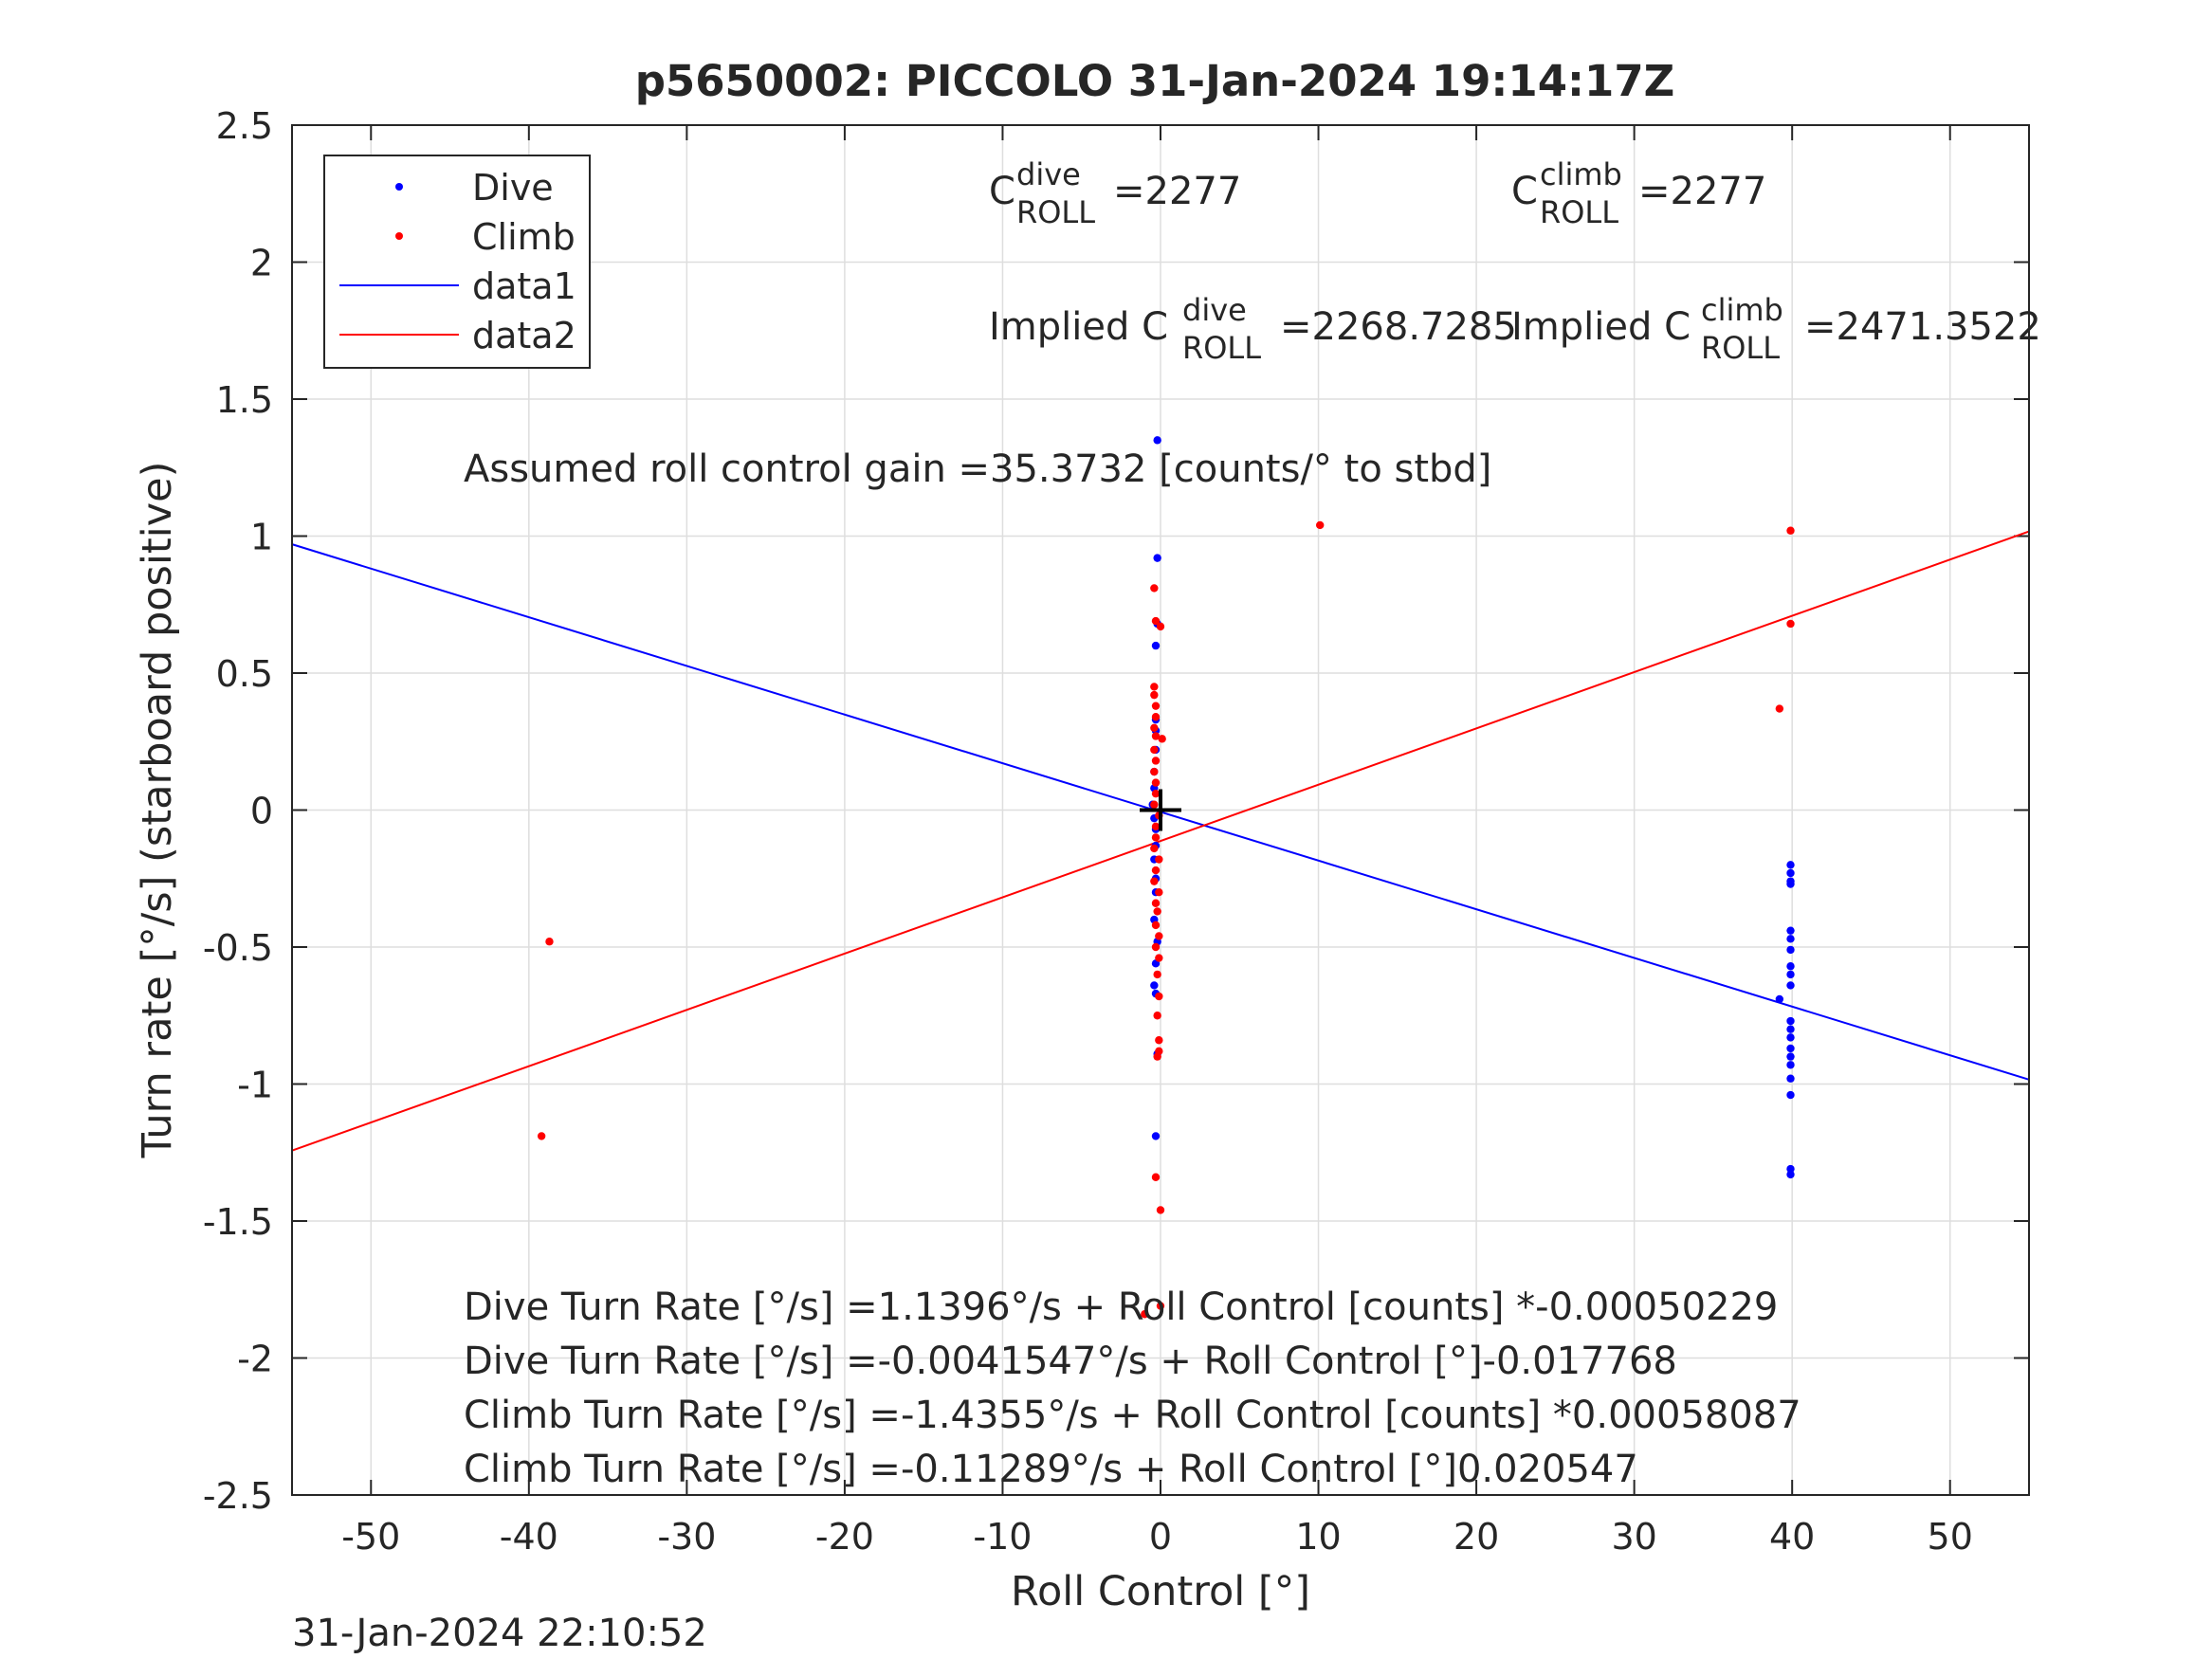  What do you see at coordinates (255, 1085) in the screenshot?
I see `y-tick-label: -1` at bounding box center [255, 1085].